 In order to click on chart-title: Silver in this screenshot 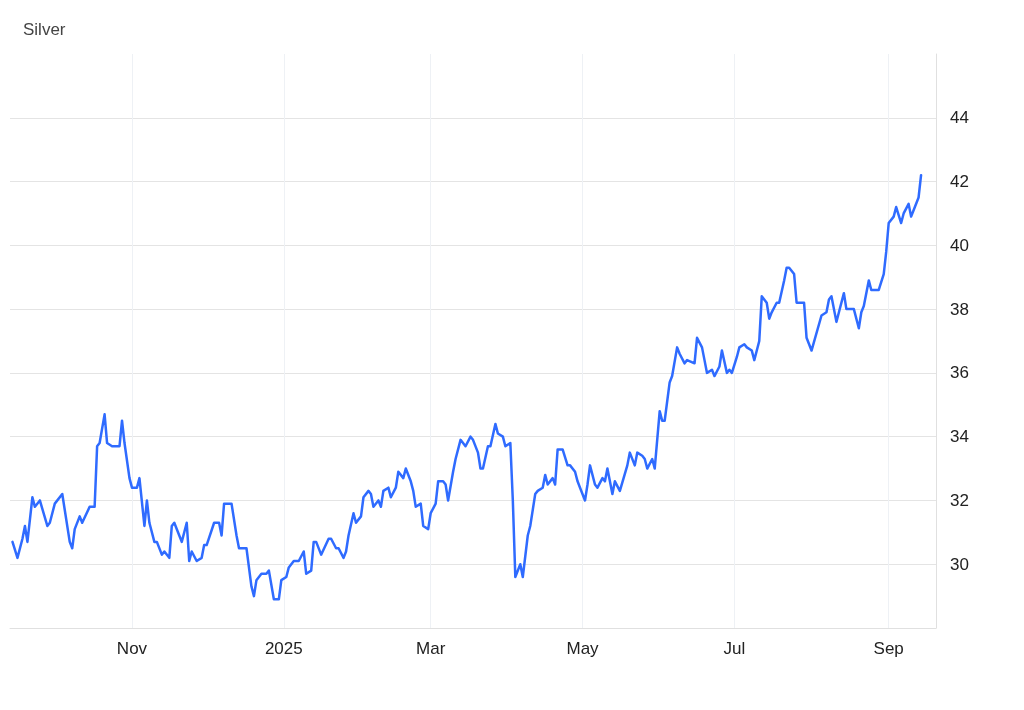, I will do `click(44, 29)`.